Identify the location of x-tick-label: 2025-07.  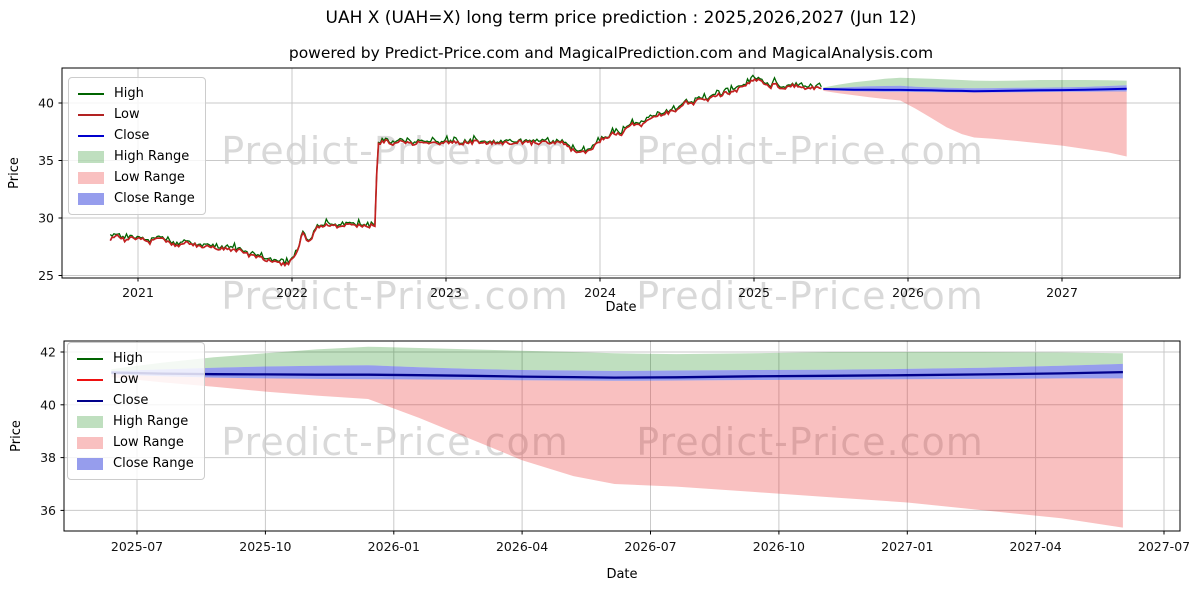
(137, 546).